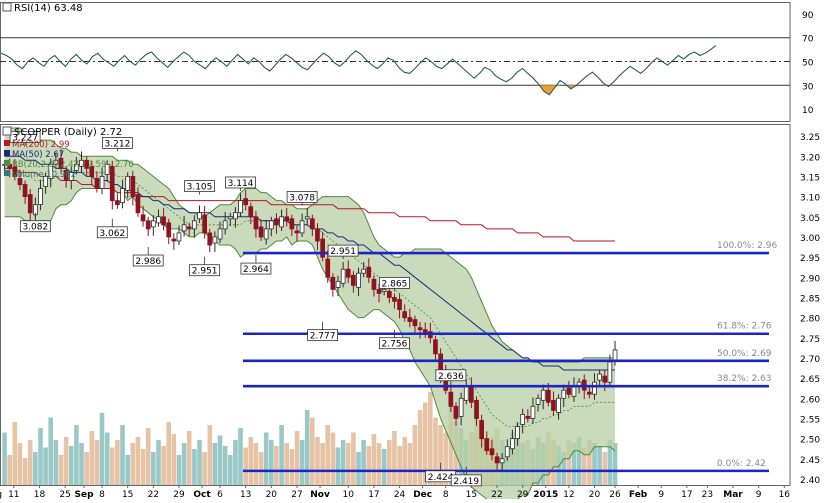 This screenshot has height=503, width=826. What do you see at coordinates (102, 494) in the screenshot?
I see `x-tick-label: 8` at bounding box center [102, 494].